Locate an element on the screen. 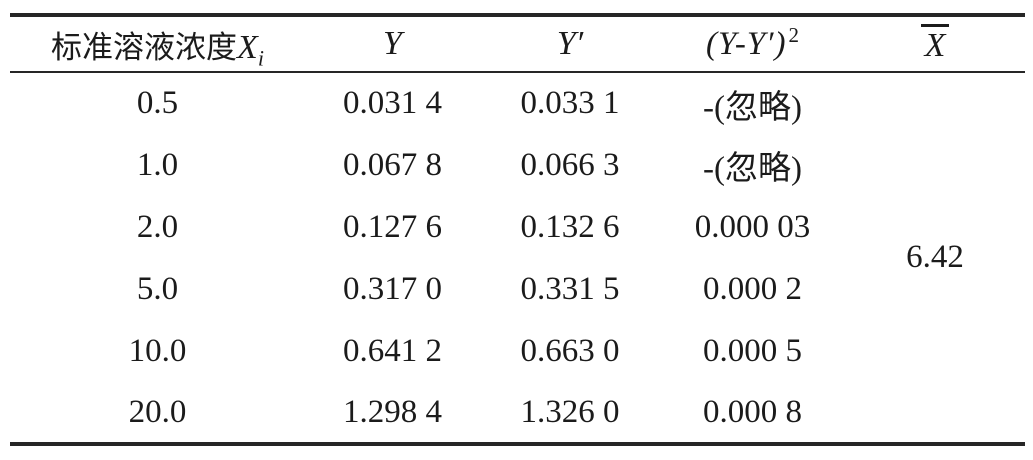 This screenshot has height=460, width=1033. squared-error-base: (Y-Y′) is located at coordinates (746, 43).